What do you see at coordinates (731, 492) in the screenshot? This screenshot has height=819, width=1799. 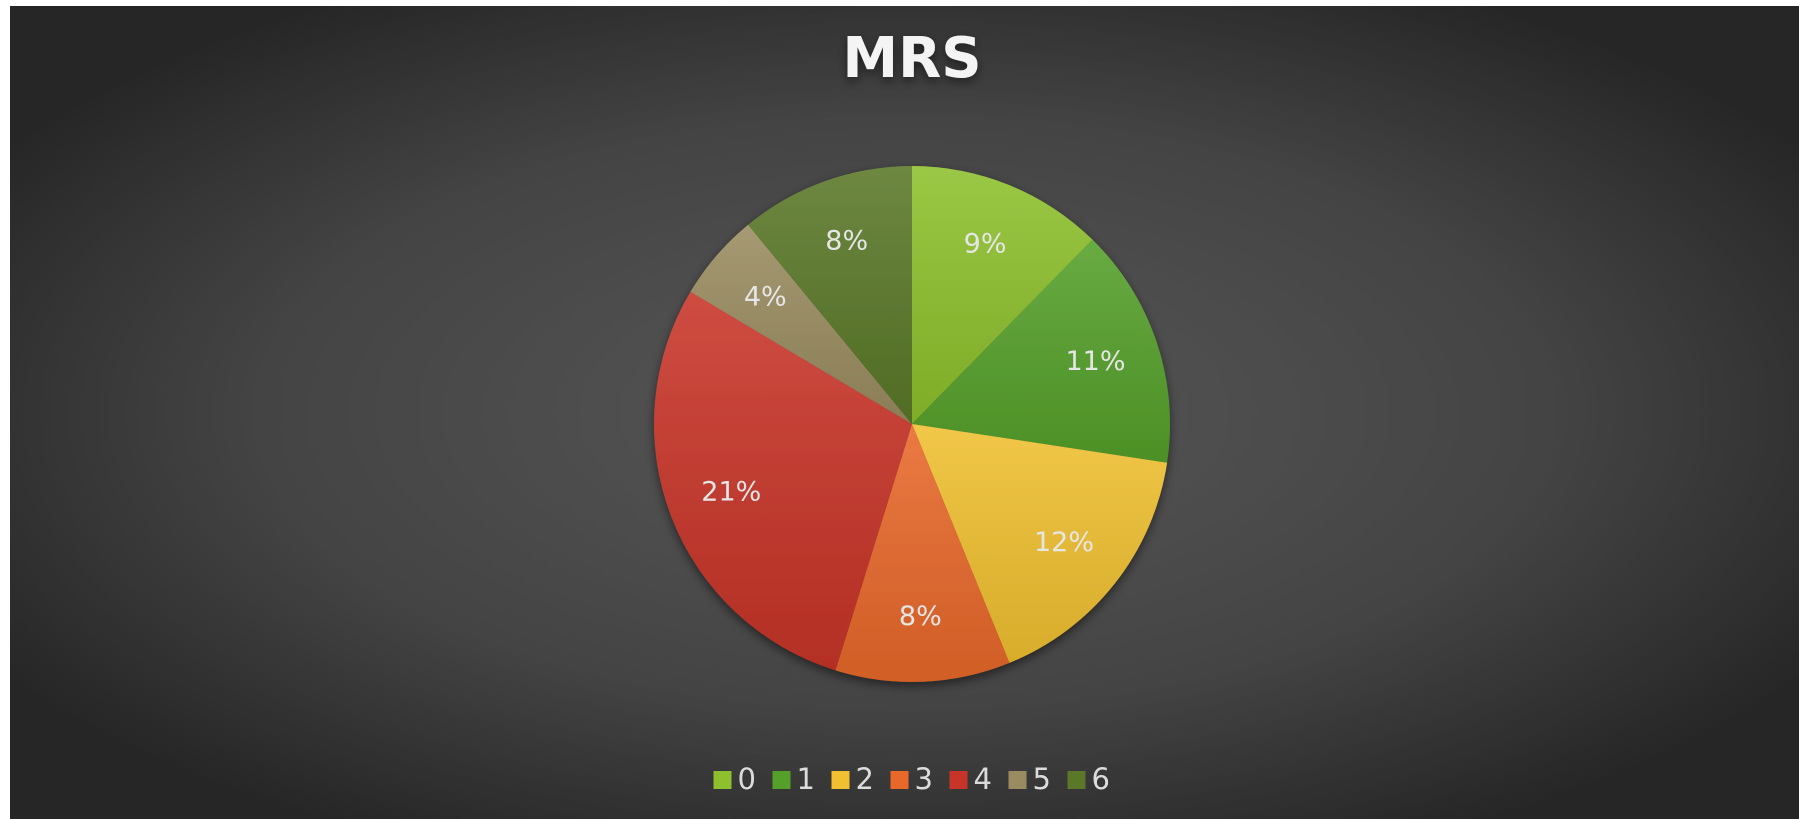 I see `data-label: 21%` at bounding box center [731, 492].